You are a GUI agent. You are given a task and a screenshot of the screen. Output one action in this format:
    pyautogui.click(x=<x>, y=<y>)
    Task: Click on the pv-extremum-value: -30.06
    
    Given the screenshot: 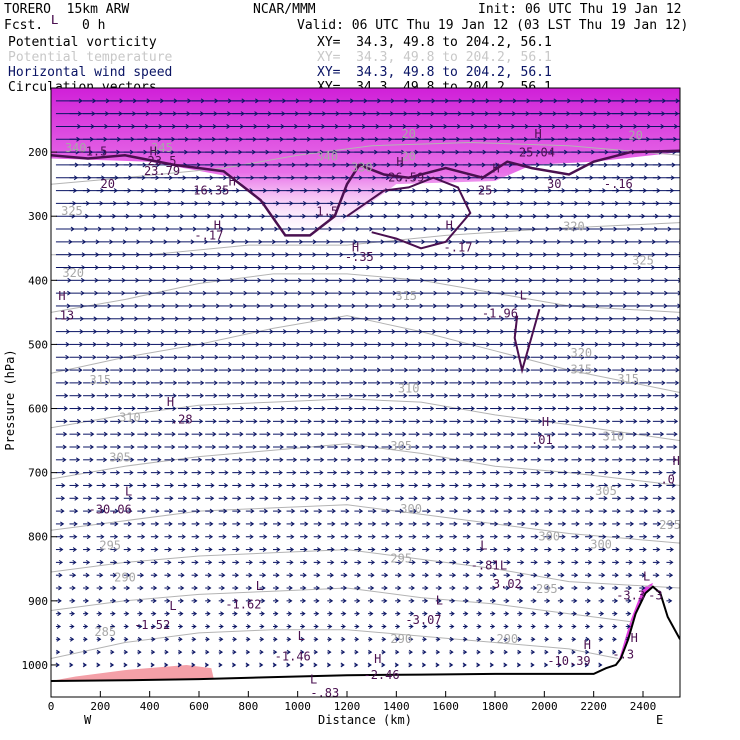 What is the action you would take?
    pyautogui.click(x=110, y=510)
    